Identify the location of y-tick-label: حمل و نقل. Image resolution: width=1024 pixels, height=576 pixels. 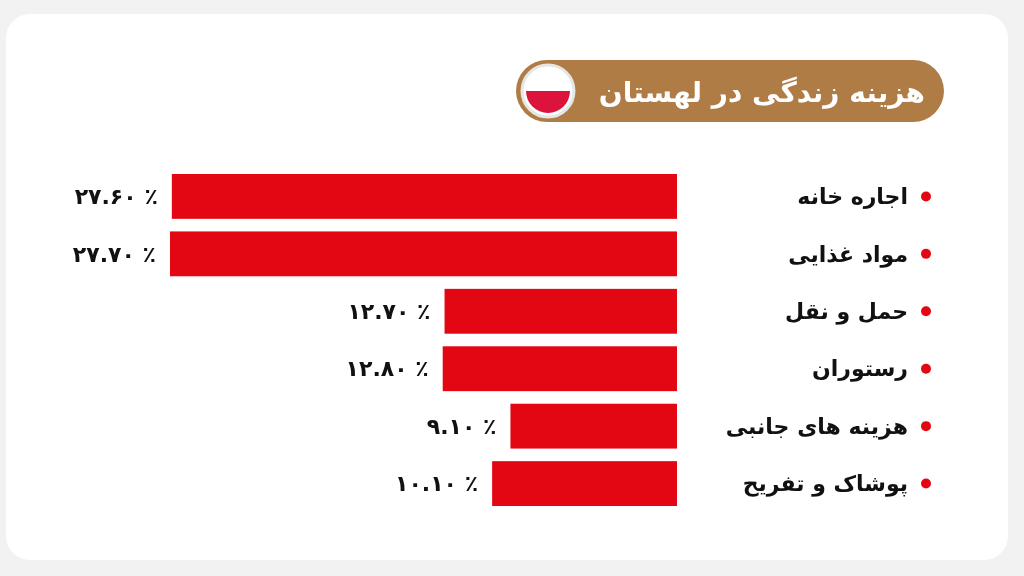
(846, 311).